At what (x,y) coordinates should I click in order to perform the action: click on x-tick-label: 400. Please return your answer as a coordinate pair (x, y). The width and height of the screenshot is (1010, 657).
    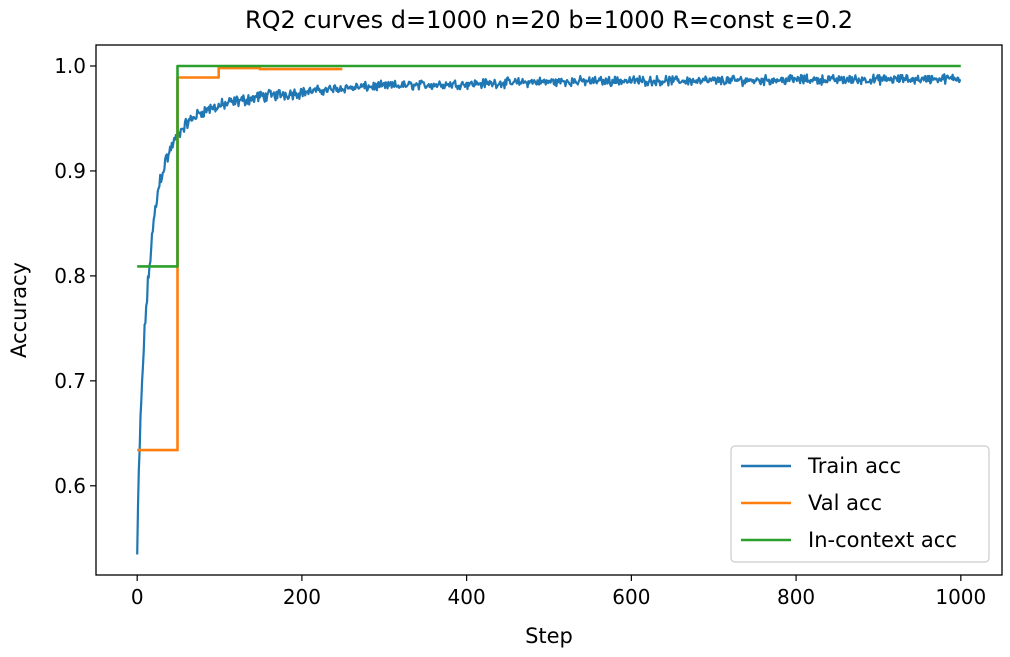
    Looking at the image, I should click on (467, 597).